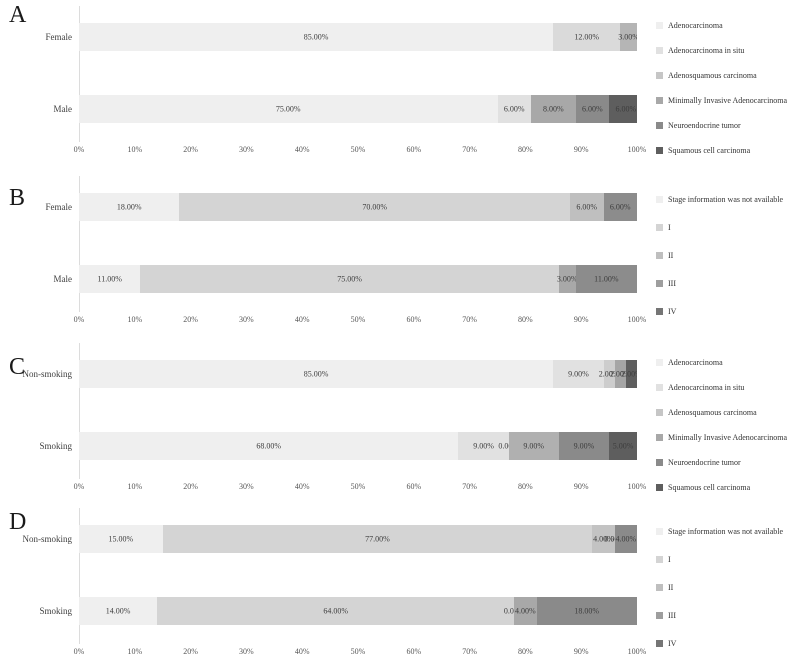 This screenshot has width=793, height=661. I want to click on x-axis: 0% 10% 20% 30% 40% 50% 60% 70% 80% 90% 100%, so click(360, 653).